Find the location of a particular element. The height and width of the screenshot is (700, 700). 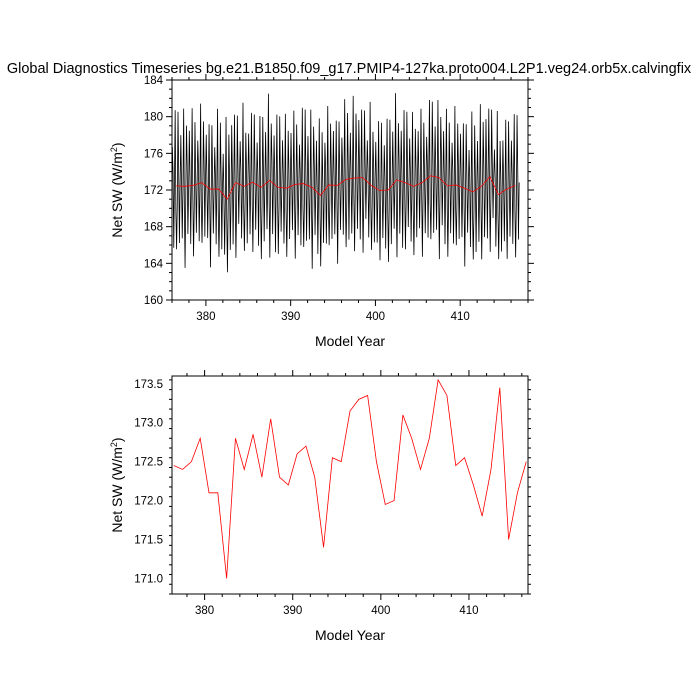

monthly-panel-series-monthly is located at coordinates (346, 183).